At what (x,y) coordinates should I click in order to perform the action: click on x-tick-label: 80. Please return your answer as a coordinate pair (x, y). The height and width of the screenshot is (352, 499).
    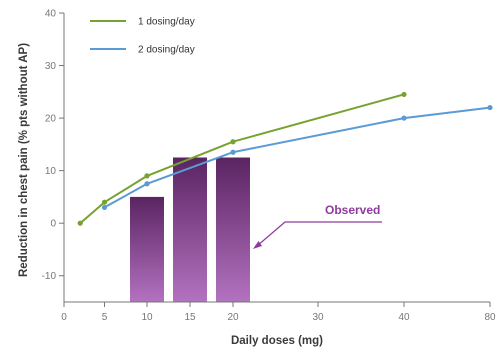
    Looking at the image, I should click on (490, 317).